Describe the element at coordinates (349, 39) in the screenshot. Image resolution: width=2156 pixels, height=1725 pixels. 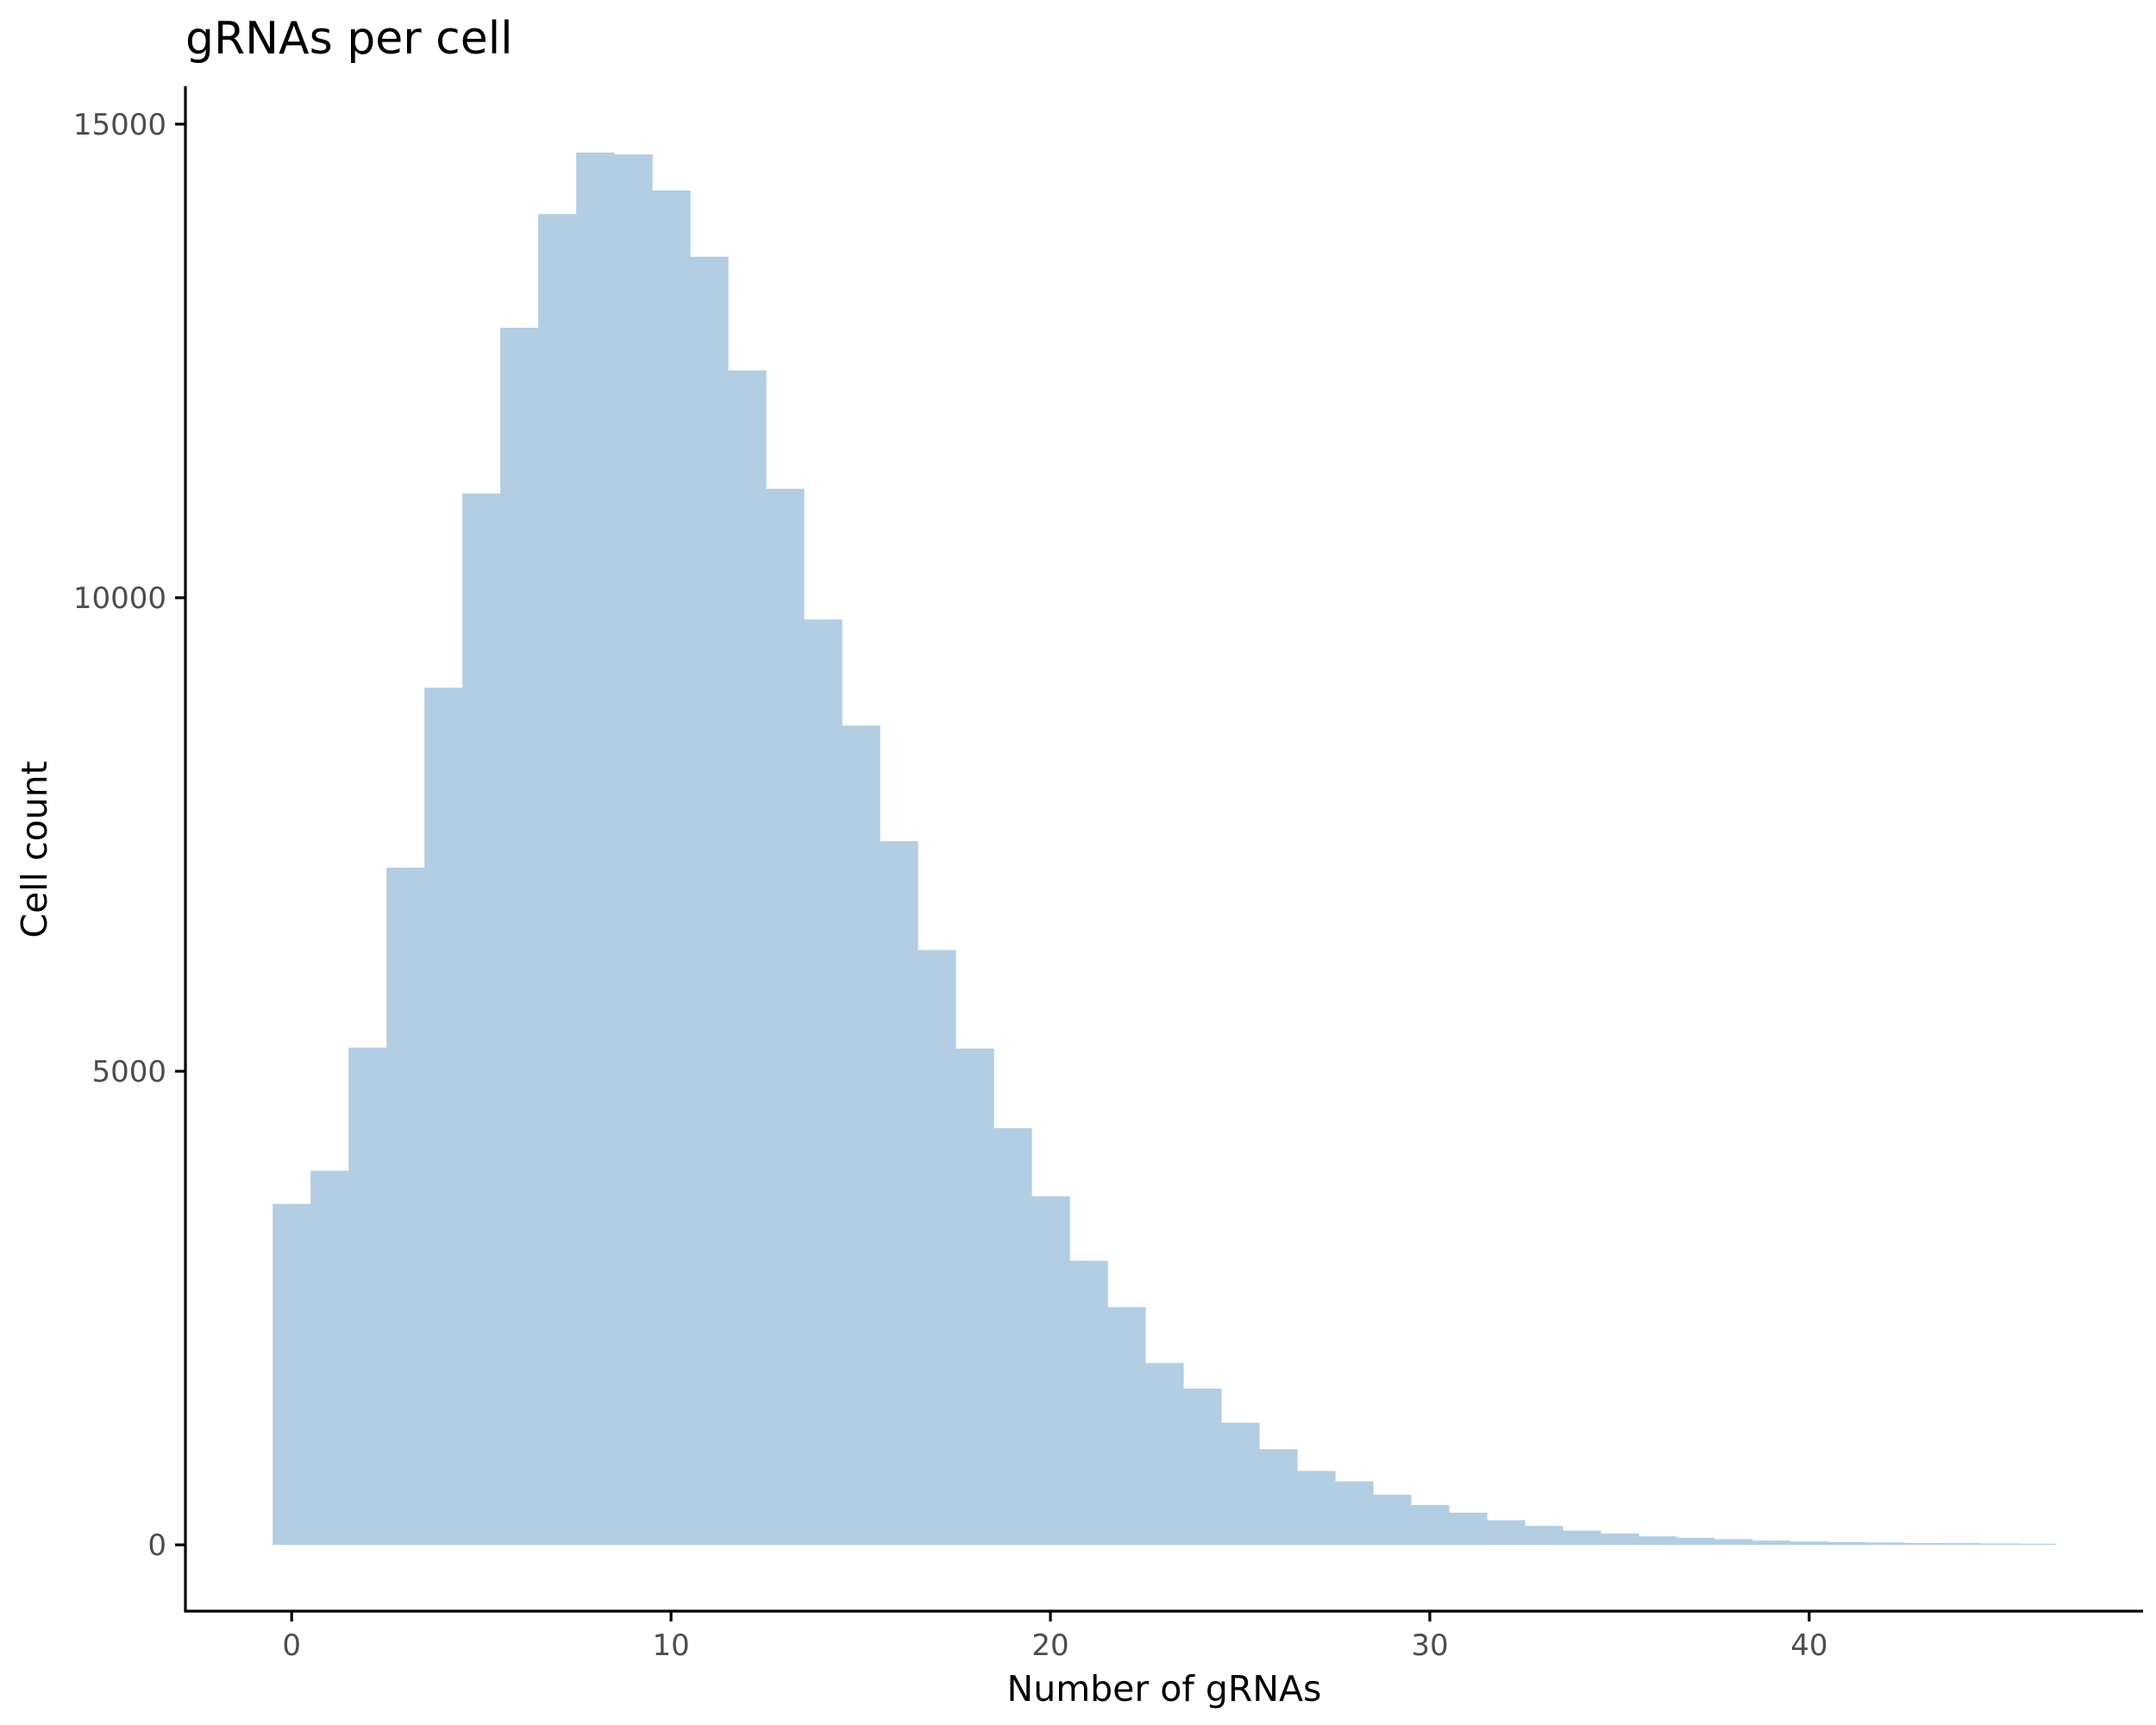
I see `chart-title: gRNAs per cell` at that location.